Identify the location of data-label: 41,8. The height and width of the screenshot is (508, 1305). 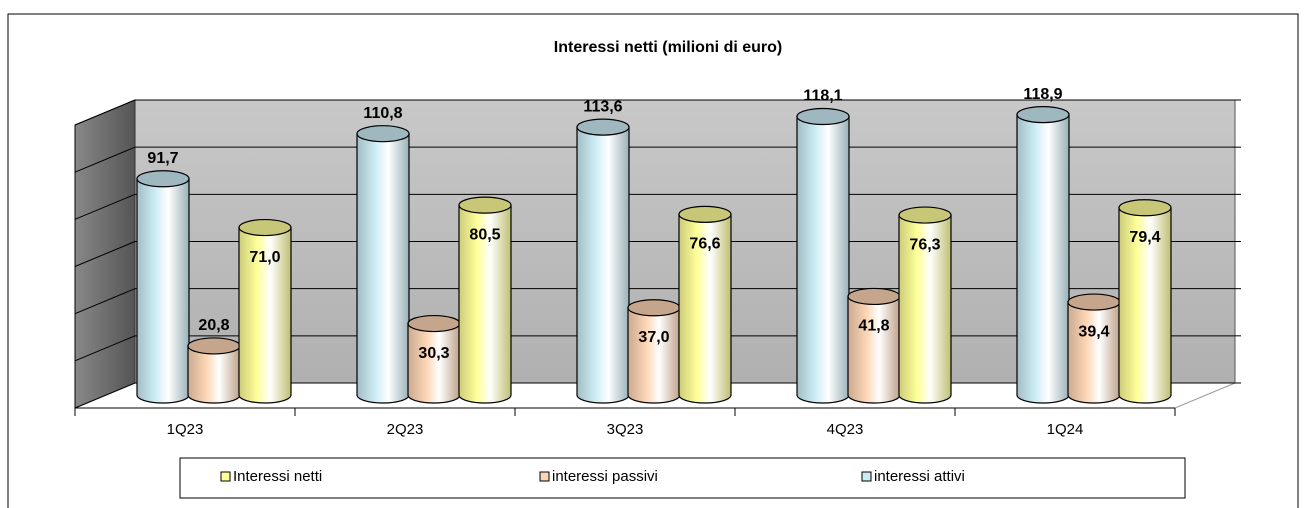
(873, 326).